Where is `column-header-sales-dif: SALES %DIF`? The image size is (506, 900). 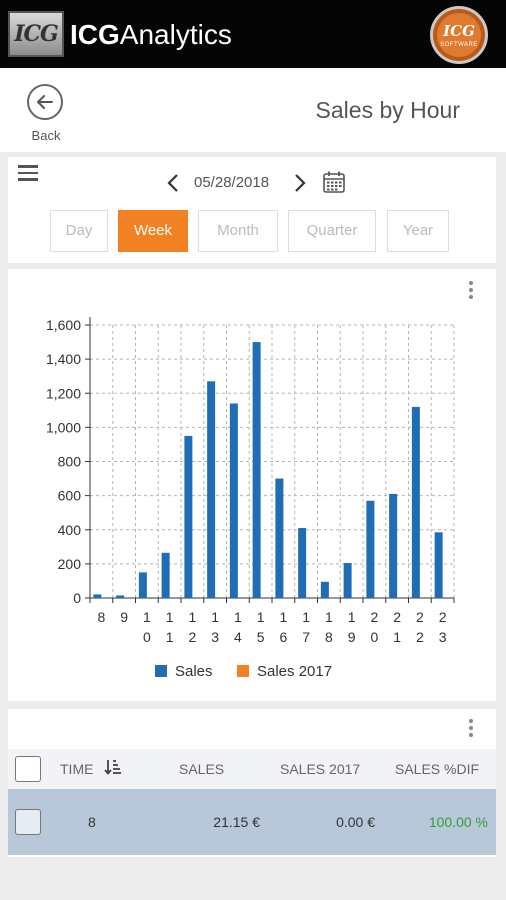 column-header-sales-dif: SALES %DIF is located at coordinates (437, 769).